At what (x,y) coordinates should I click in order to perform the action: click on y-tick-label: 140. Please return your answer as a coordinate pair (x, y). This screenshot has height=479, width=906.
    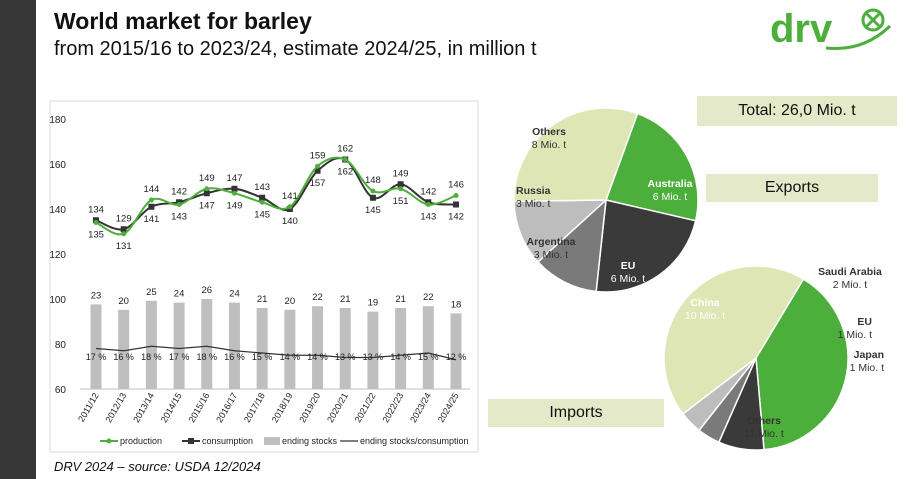
    Looking at the image, I should click on (57, 210).